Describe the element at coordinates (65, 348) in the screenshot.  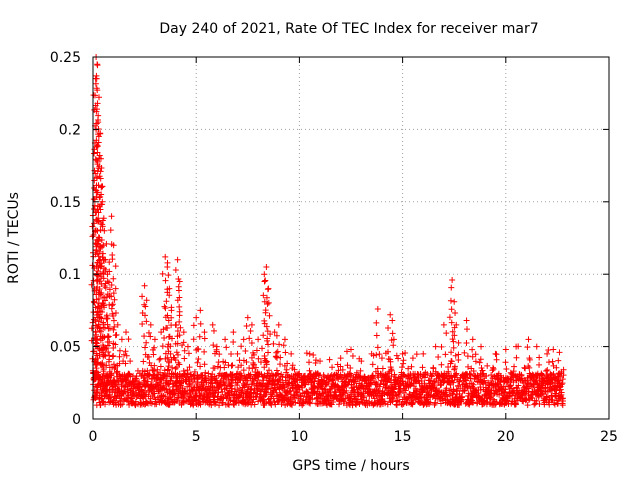
I see `y-tick-label: 0.05` at that location.